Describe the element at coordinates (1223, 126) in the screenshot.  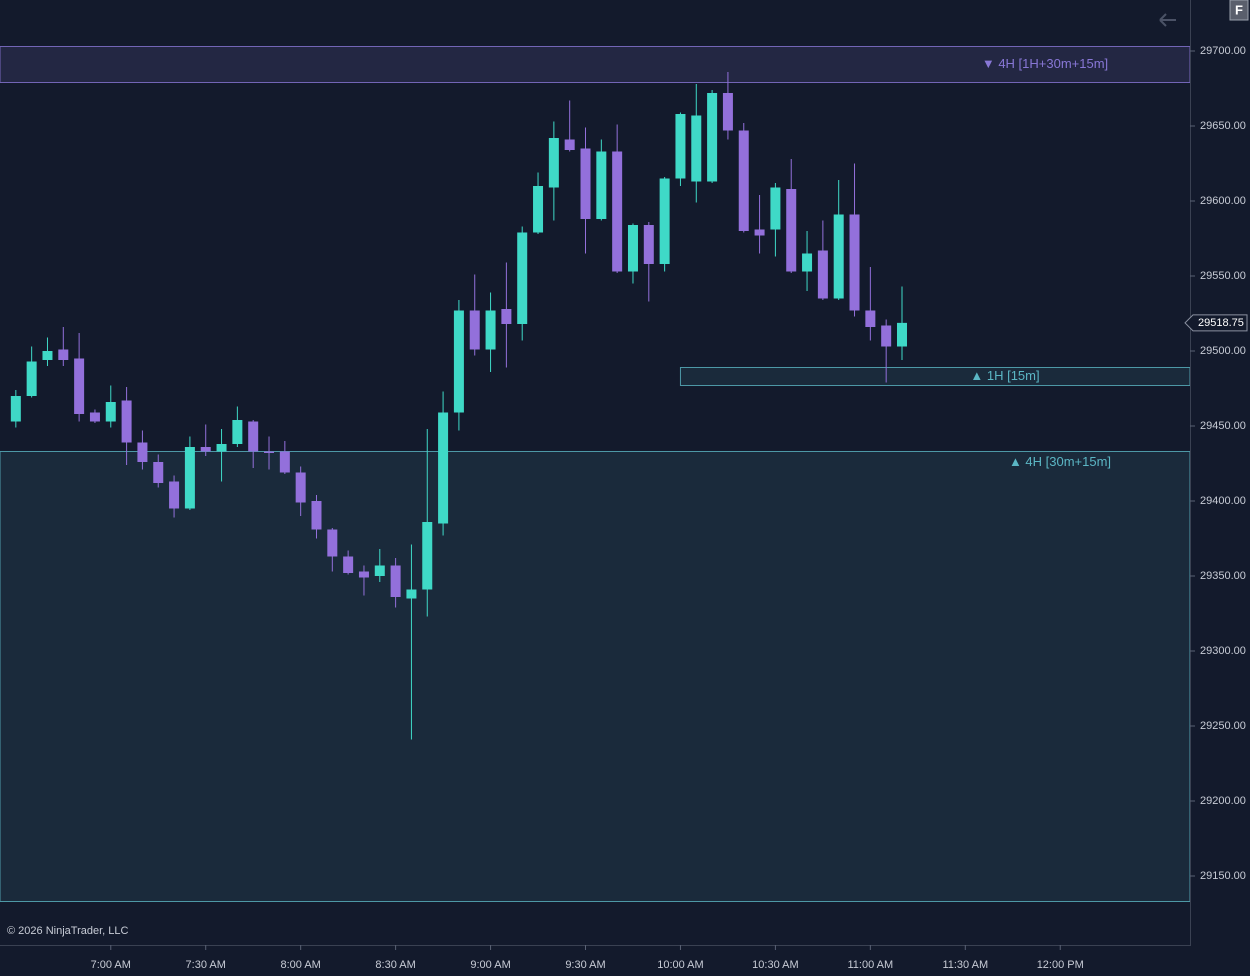
I see `y-tick-label: 29650.00` at that location.